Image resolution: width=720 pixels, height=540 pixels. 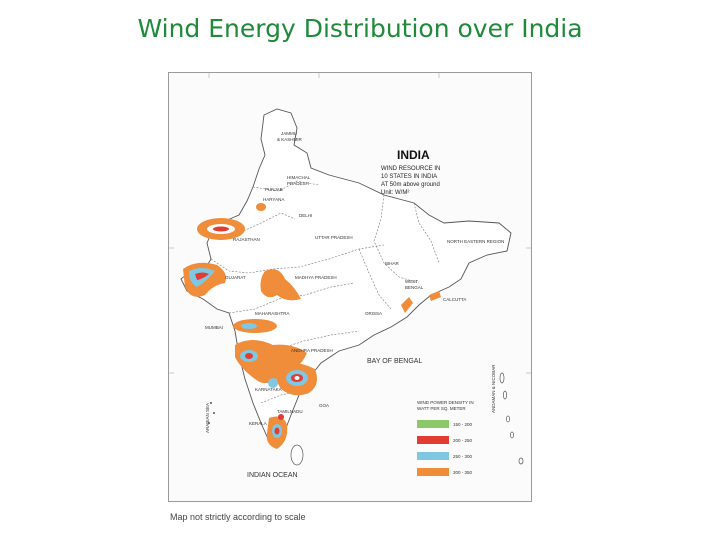 What do you see at coordinates (373, 313) in the screenshot?
I see `label-orissa: ORISSA` at bounding box center [373, 313].